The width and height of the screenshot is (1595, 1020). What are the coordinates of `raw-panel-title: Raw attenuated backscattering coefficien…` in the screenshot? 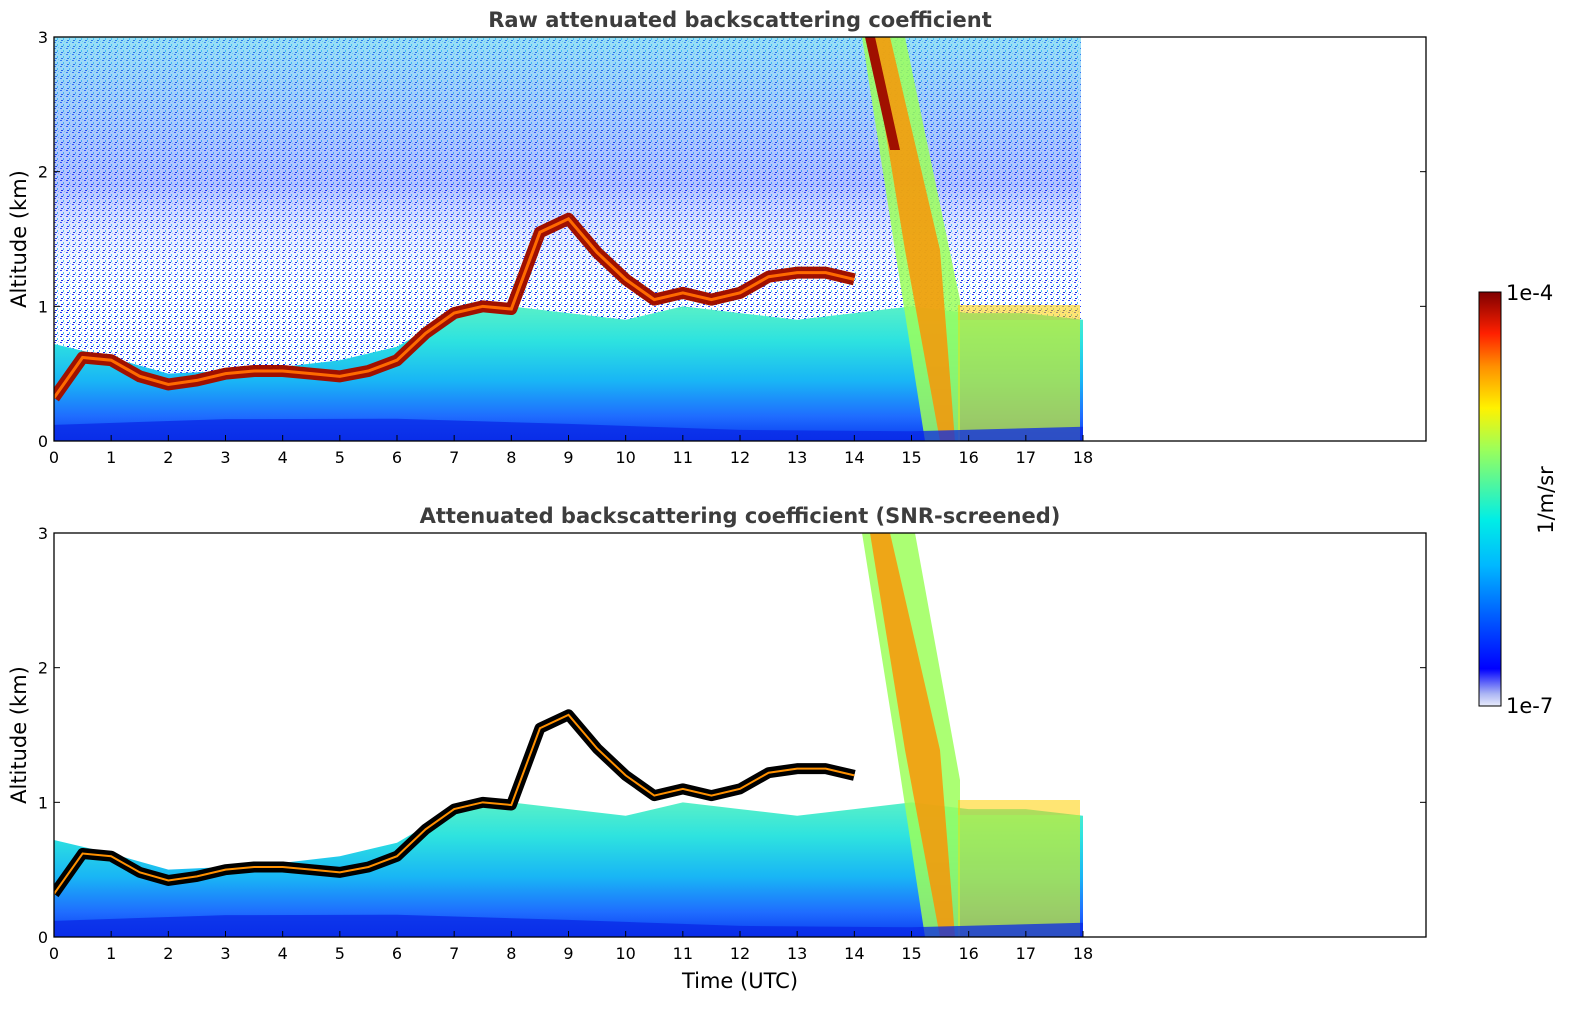 It's located at (740, 20).